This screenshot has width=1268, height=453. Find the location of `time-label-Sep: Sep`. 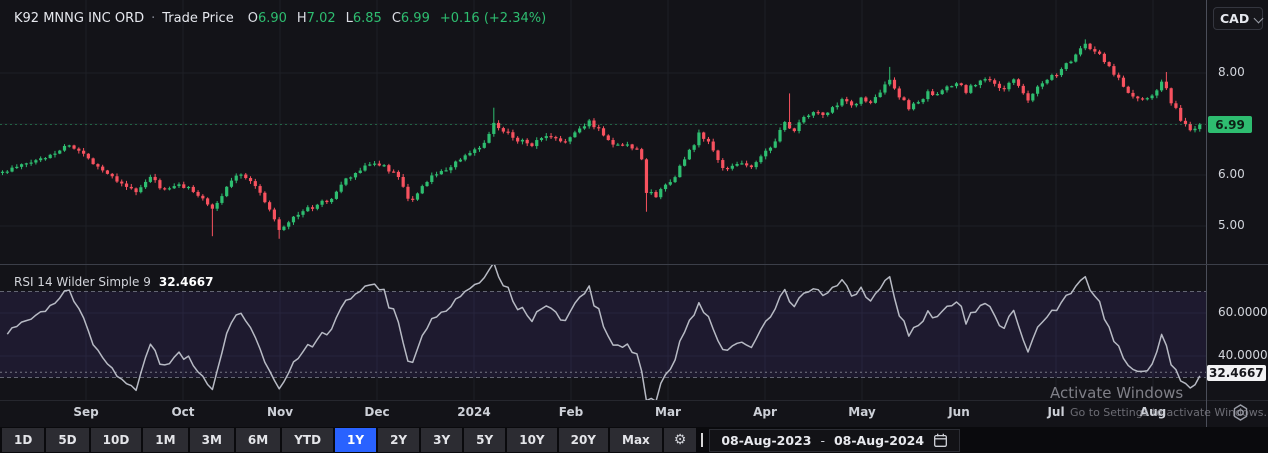

time-label-Sep: Sep is located at coordinates (86, 412).